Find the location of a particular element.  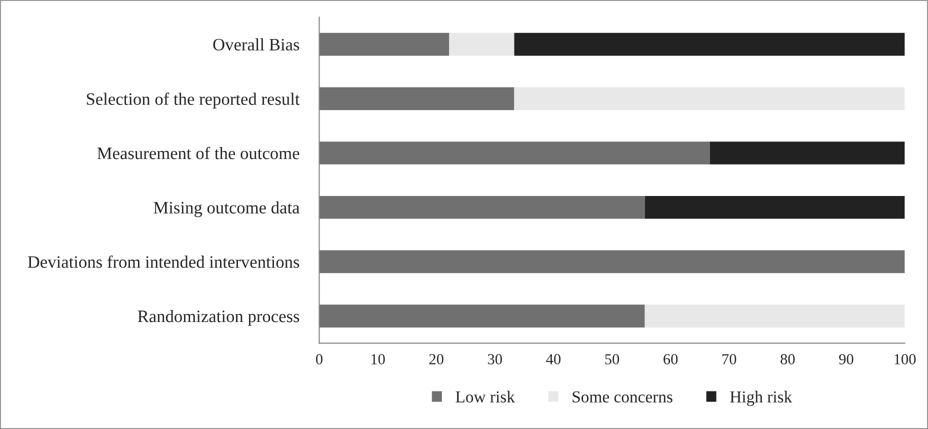

x-tick-label: 100 is located at coordinates (905, 359).